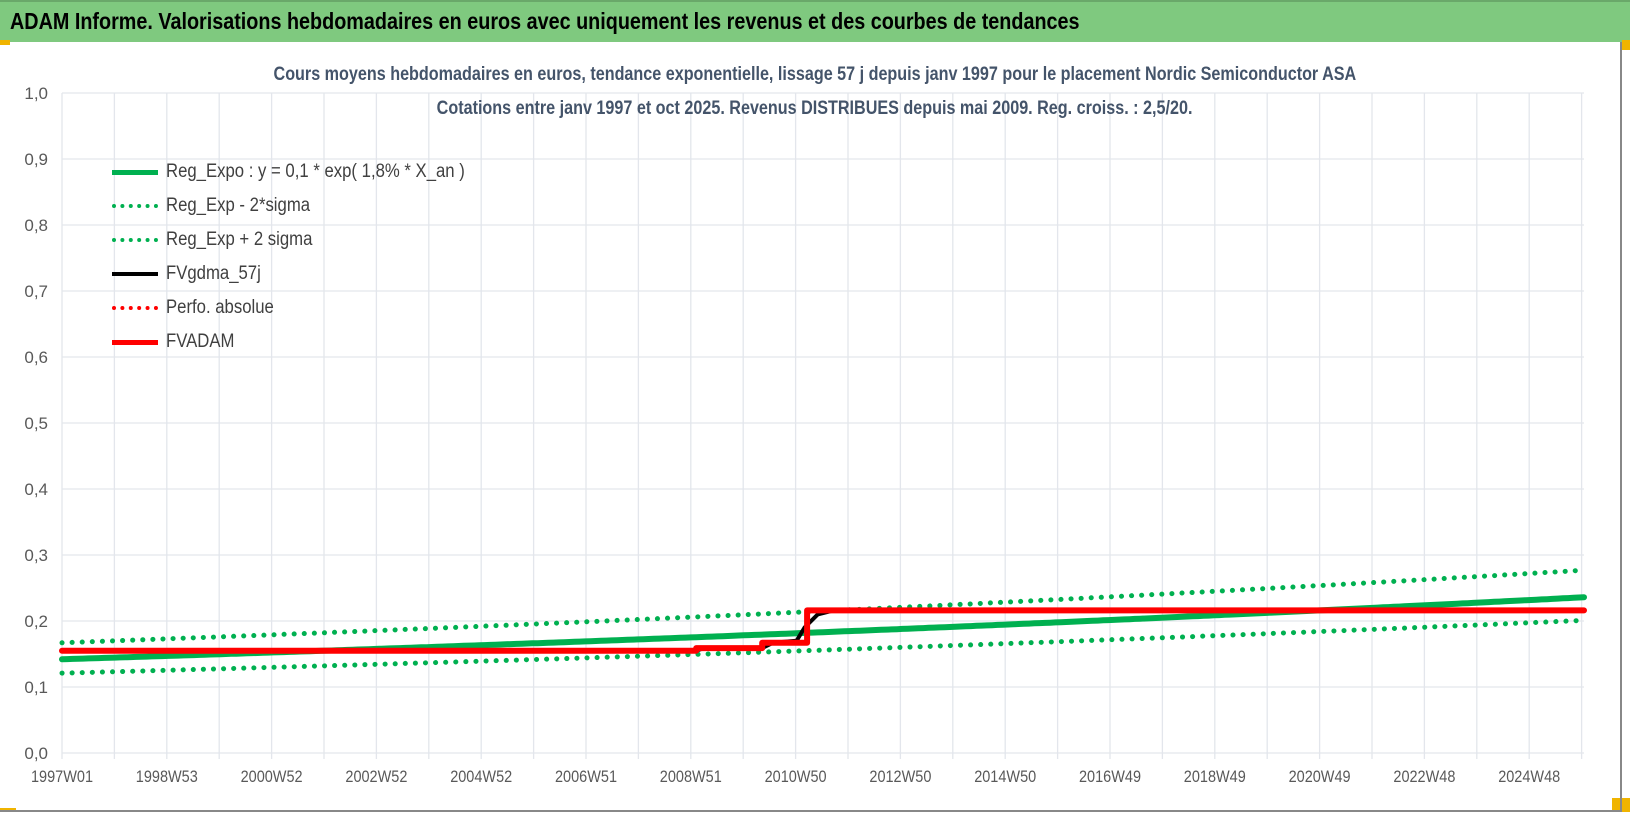 The image size is (1630, 815). Describe the element at coordinates (1110, 776) in the screenshot. I see `x-tick-label: 2016W49` at that location.